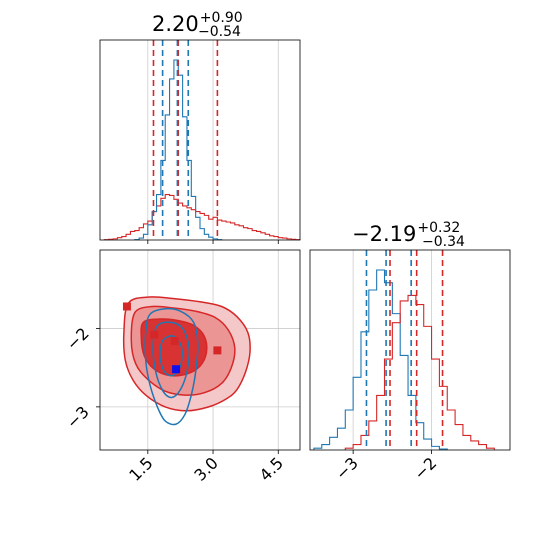 Image resolution: width=550 pixels, height=550 pixels. What do you see at coordinates (425, 468) in the screenshot?
I see `param2-xtick-label: −2` at bounding box center [425, 468].